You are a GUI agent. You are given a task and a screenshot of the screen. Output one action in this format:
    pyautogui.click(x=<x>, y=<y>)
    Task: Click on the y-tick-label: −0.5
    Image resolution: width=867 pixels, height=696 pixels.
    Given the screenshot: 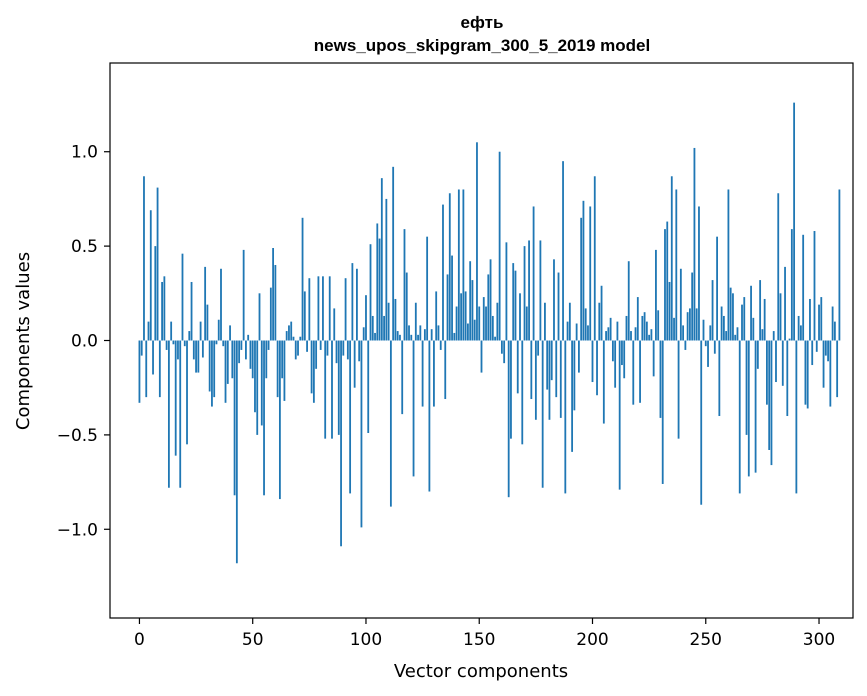 What is the action you would take?
    pyautogui.click(x=77, y=436)
    